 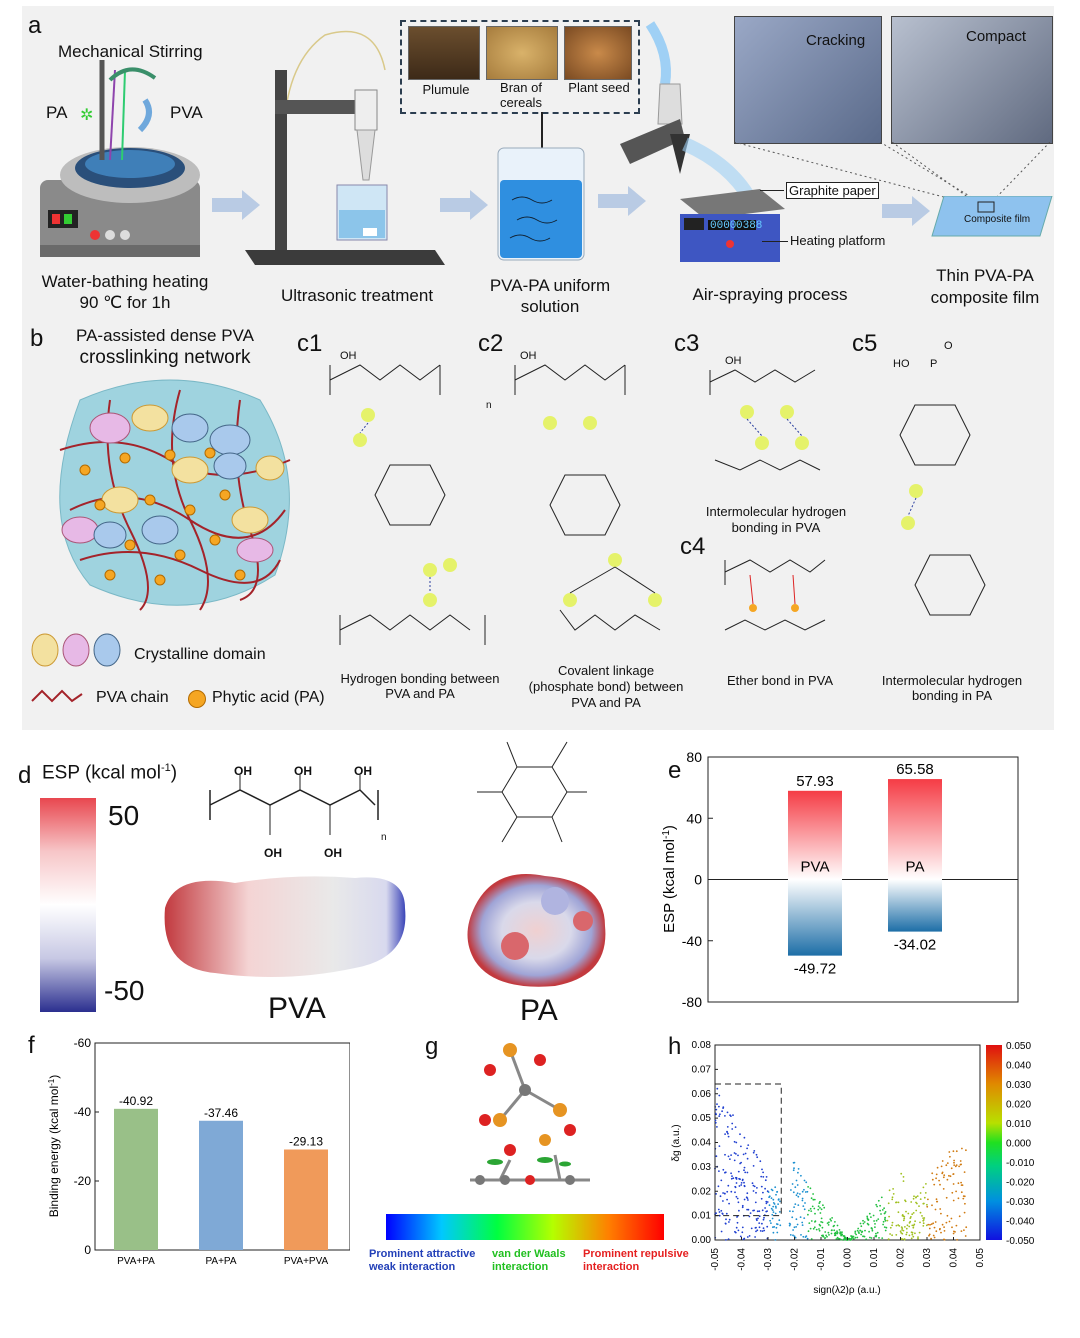 What do you see at coordinates (529, 1254) in the screenshot?
I see `g-legend-vdw-1: van der Waals` at bounding box center [529, 1254].